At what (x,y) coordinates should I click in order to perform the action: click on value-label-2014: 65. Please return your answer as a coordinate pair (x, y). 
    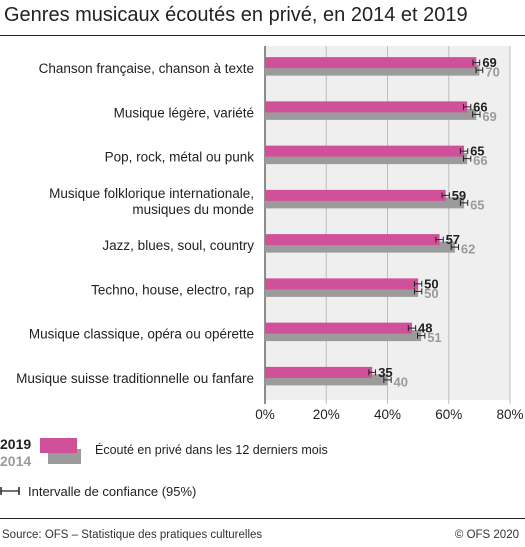
    Looking at the image, I should click on (477, 204).